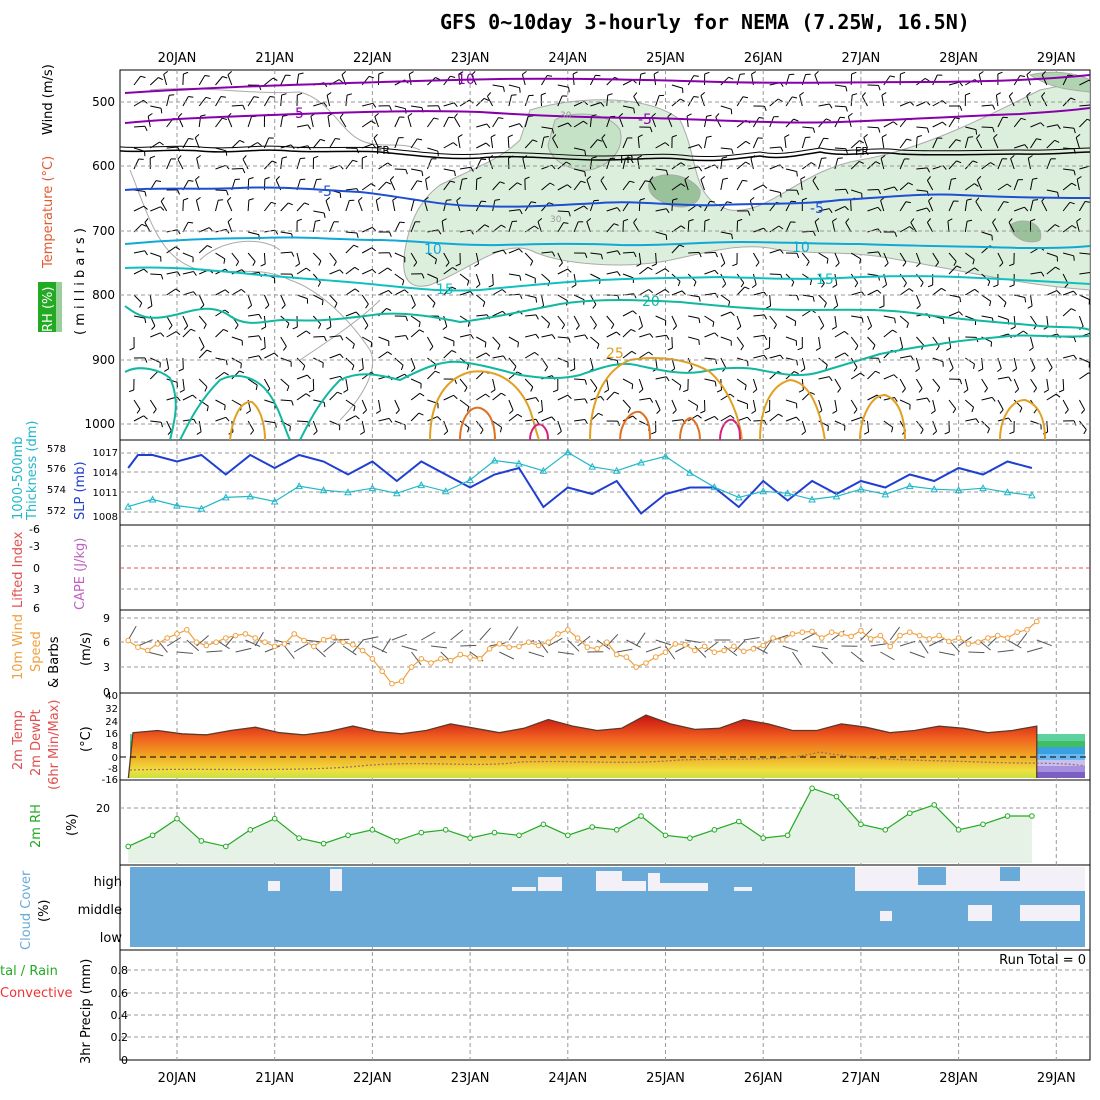  What do you see at coordinates (103, 102) in the screenshot?
I see `svg-text: 500` at bounding box center [103, 102].